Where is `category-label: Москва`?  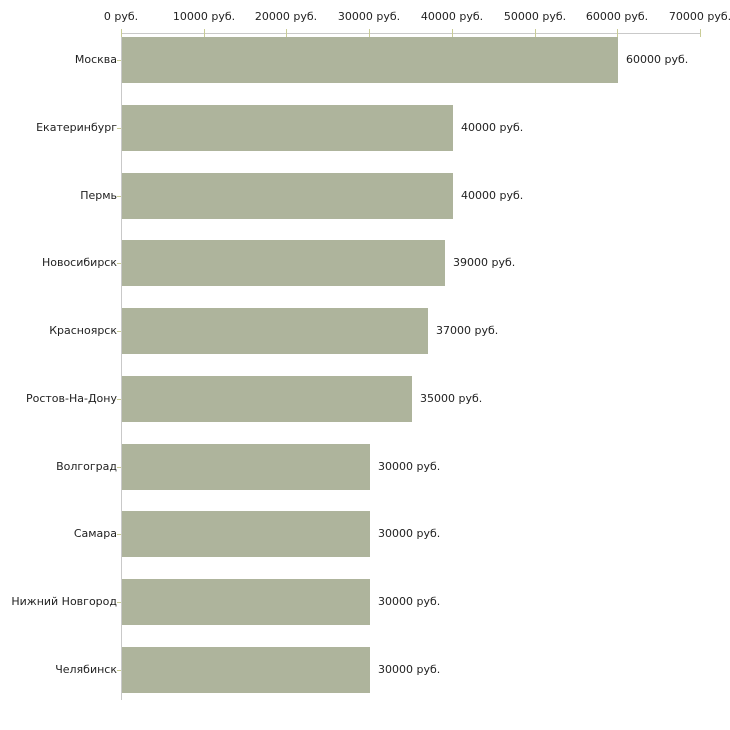
category-label: Москва is located at coordinates (95, 59).